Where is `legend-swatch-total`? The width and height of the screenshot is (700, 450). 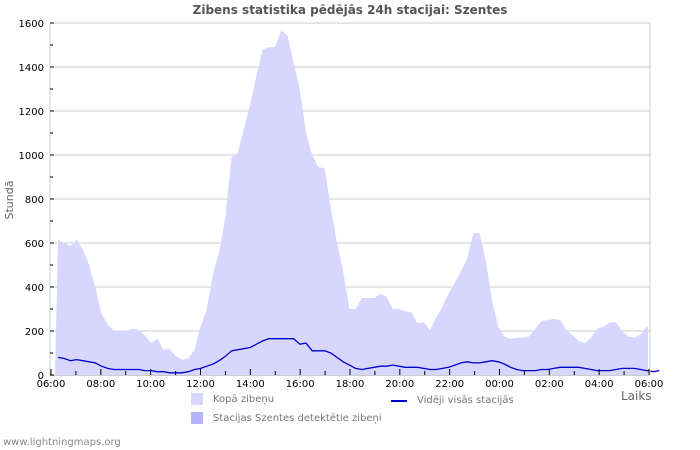 legend-swatch-total is located at coordinates (197, 399).